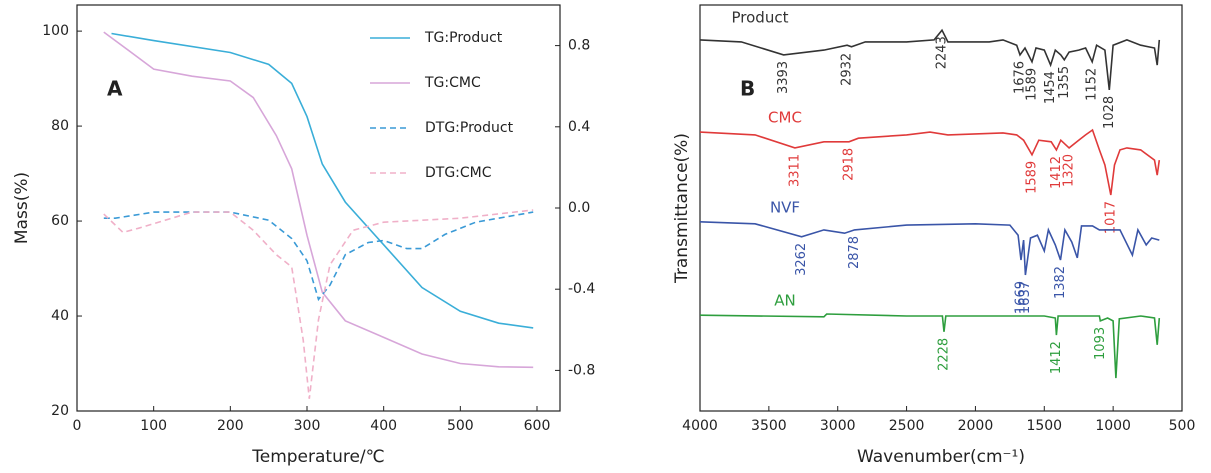  Describe the element at coordinates (383, 426) in the screenshot. I see `x-tick-label: 400` at that location.